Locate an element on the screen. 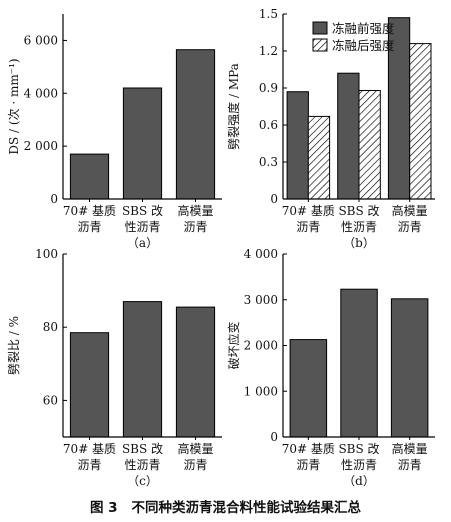 This screenshot has width=451, height=522. panel-label: （d） is located at coordinates (359, 481).